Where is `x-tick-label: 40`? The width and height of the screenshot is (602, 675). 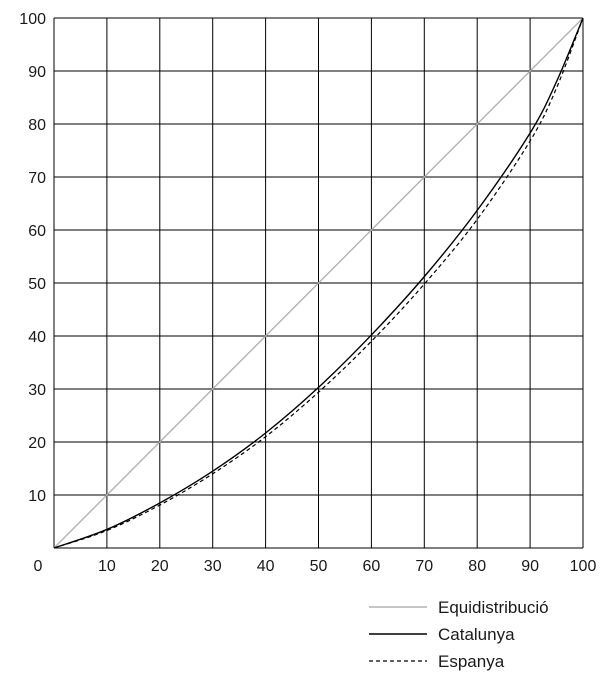
x-tick-label: 40 is located at coordinates (266, 566).